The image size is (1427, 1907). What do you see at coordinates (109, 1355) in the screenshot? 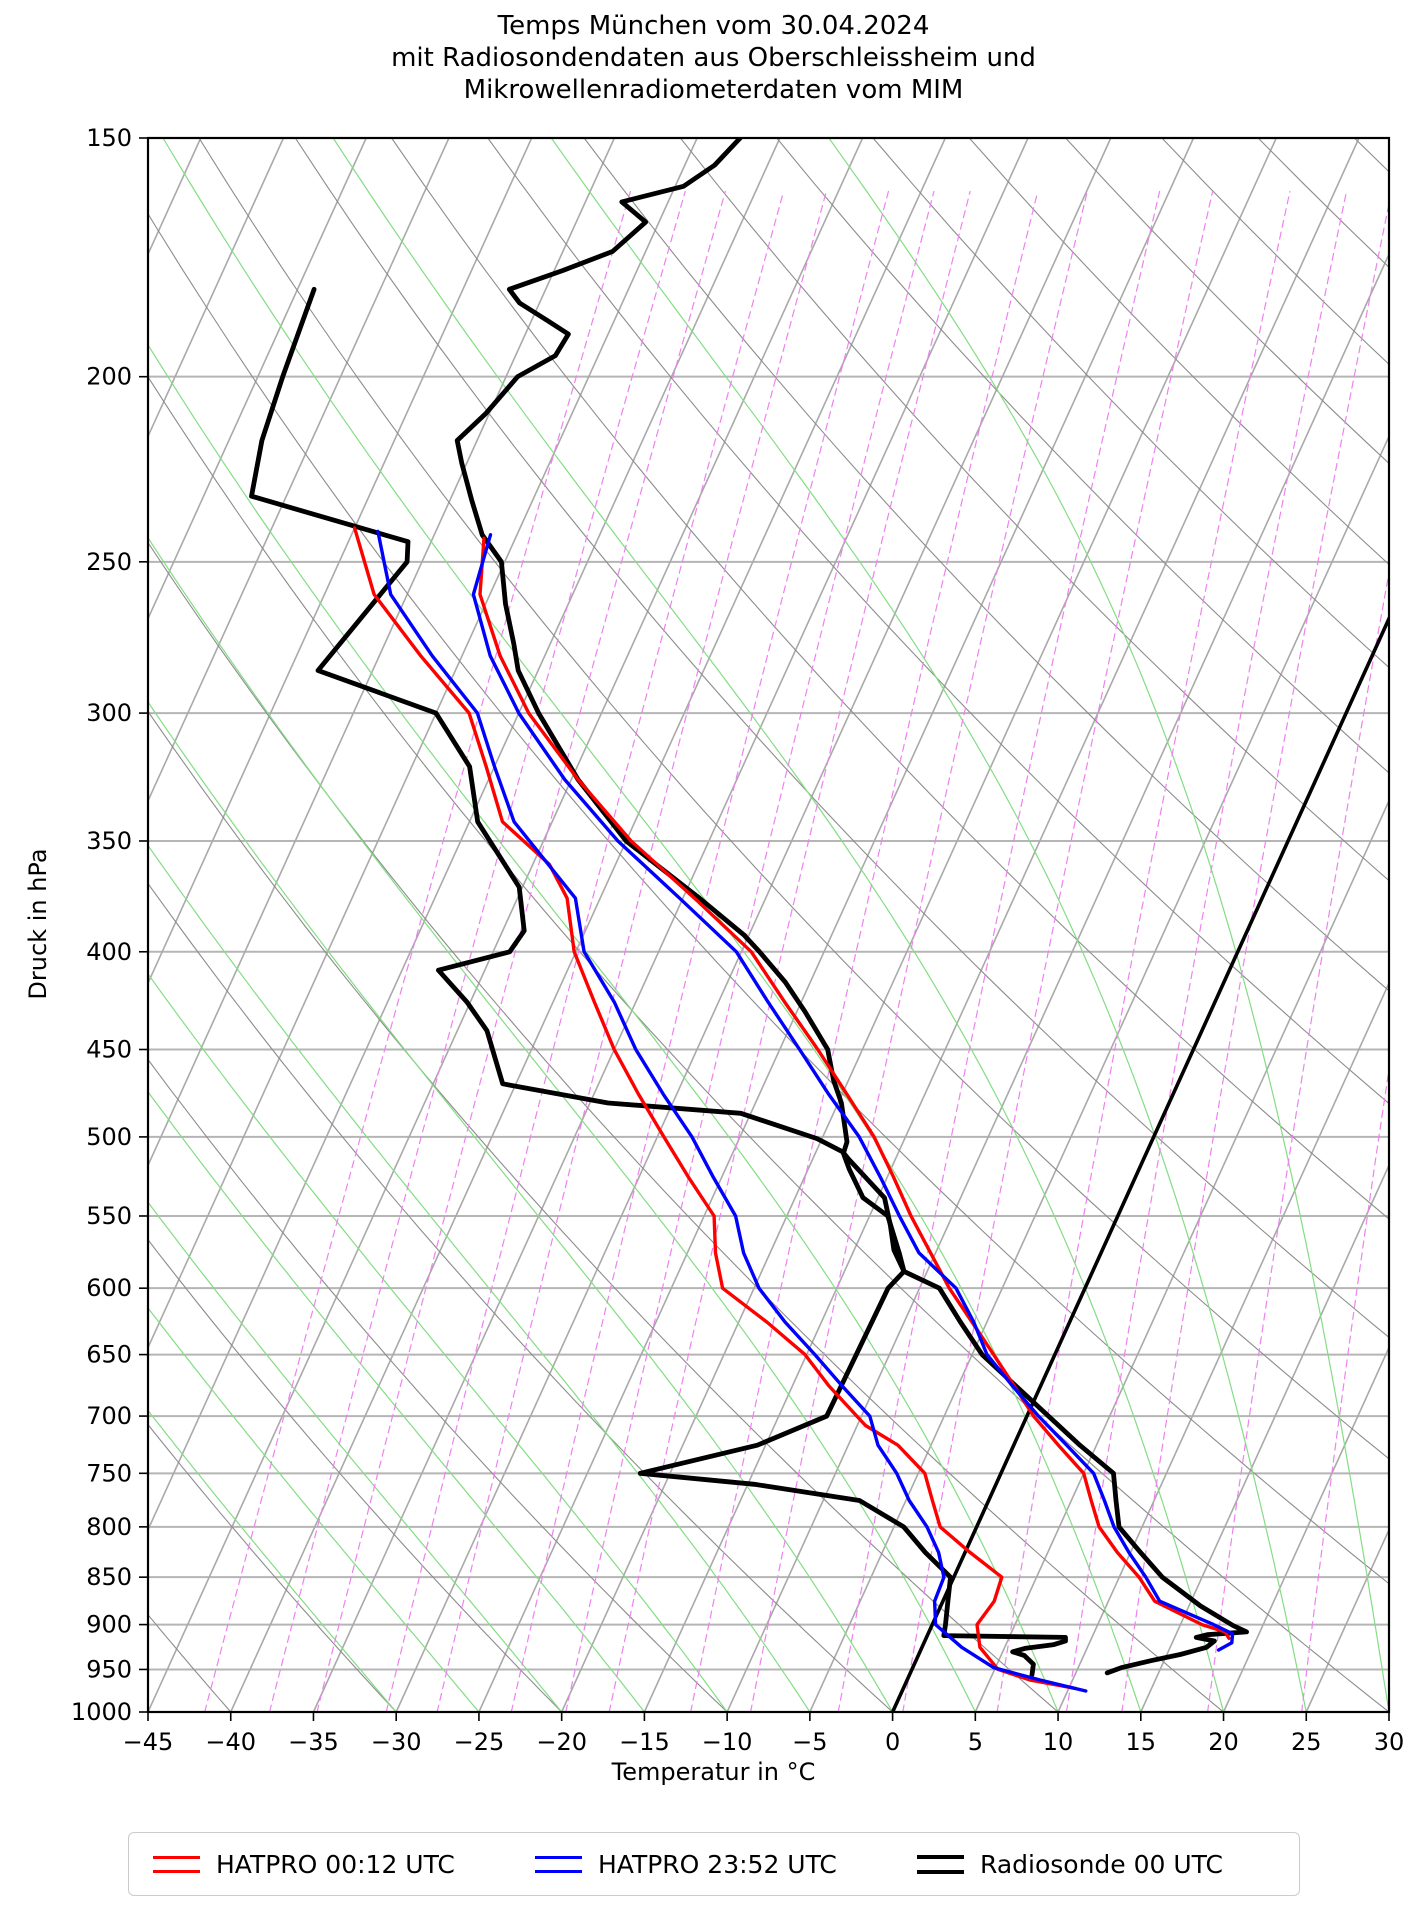
I see `y-tick-label: 650` at bounding box center [109, 1355].